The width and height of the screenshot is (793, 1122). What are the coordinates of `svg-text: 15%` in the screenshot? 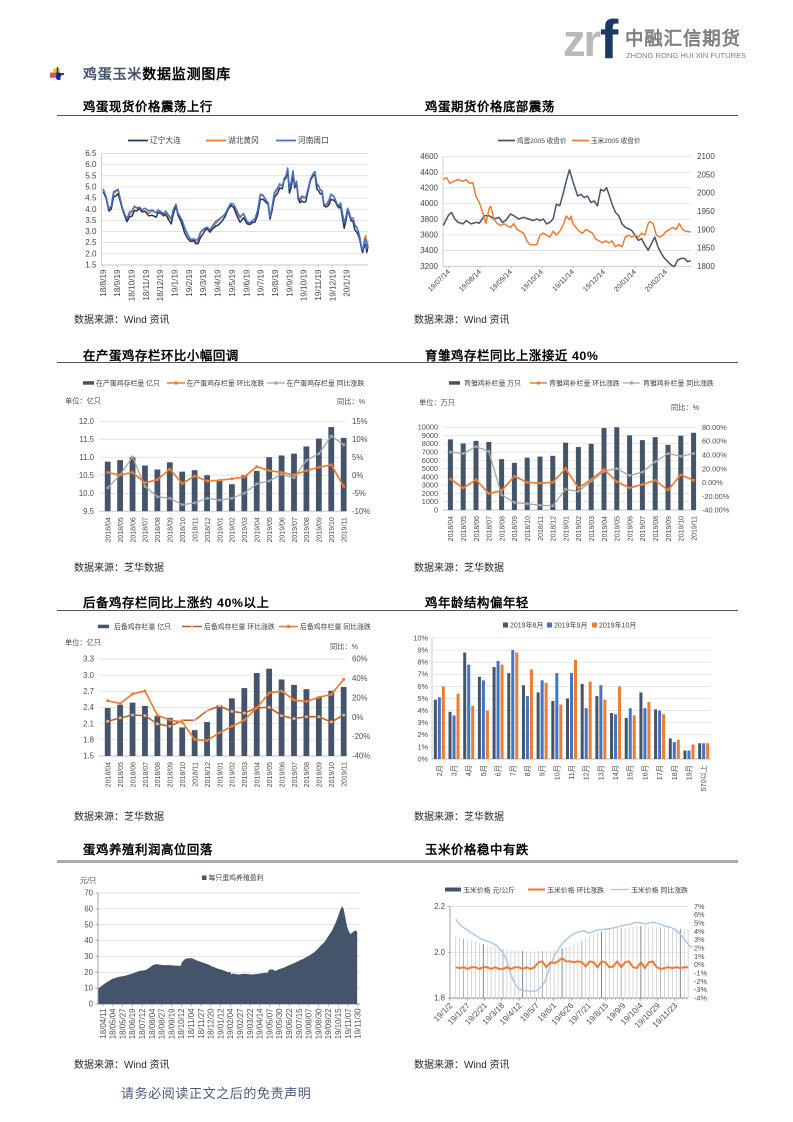 It's located at (360, 421).